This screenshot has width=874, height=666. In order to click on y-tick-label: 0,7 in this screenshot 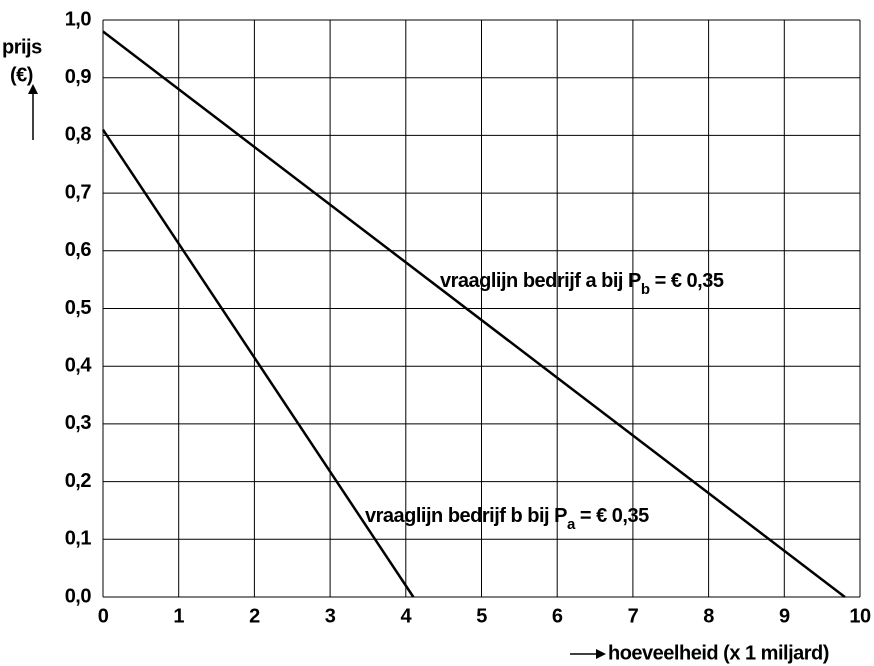, I will do `click(78, 192)`.